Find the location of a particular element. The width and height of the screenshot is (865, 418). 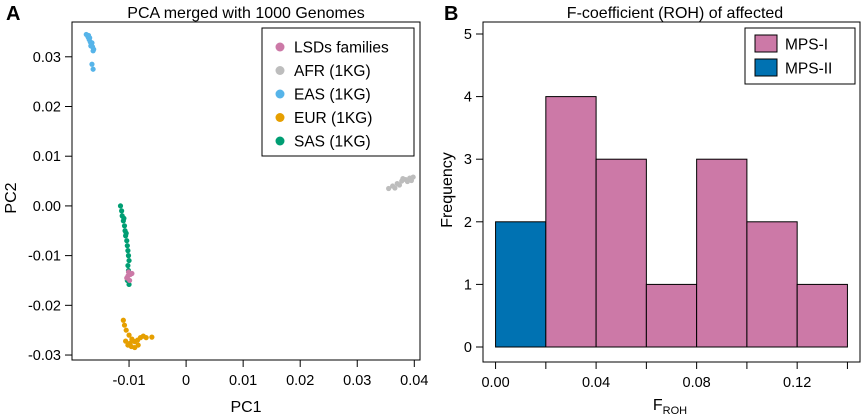

pca-x-tick-label: 0.03 is located at coordinates (357, 381).